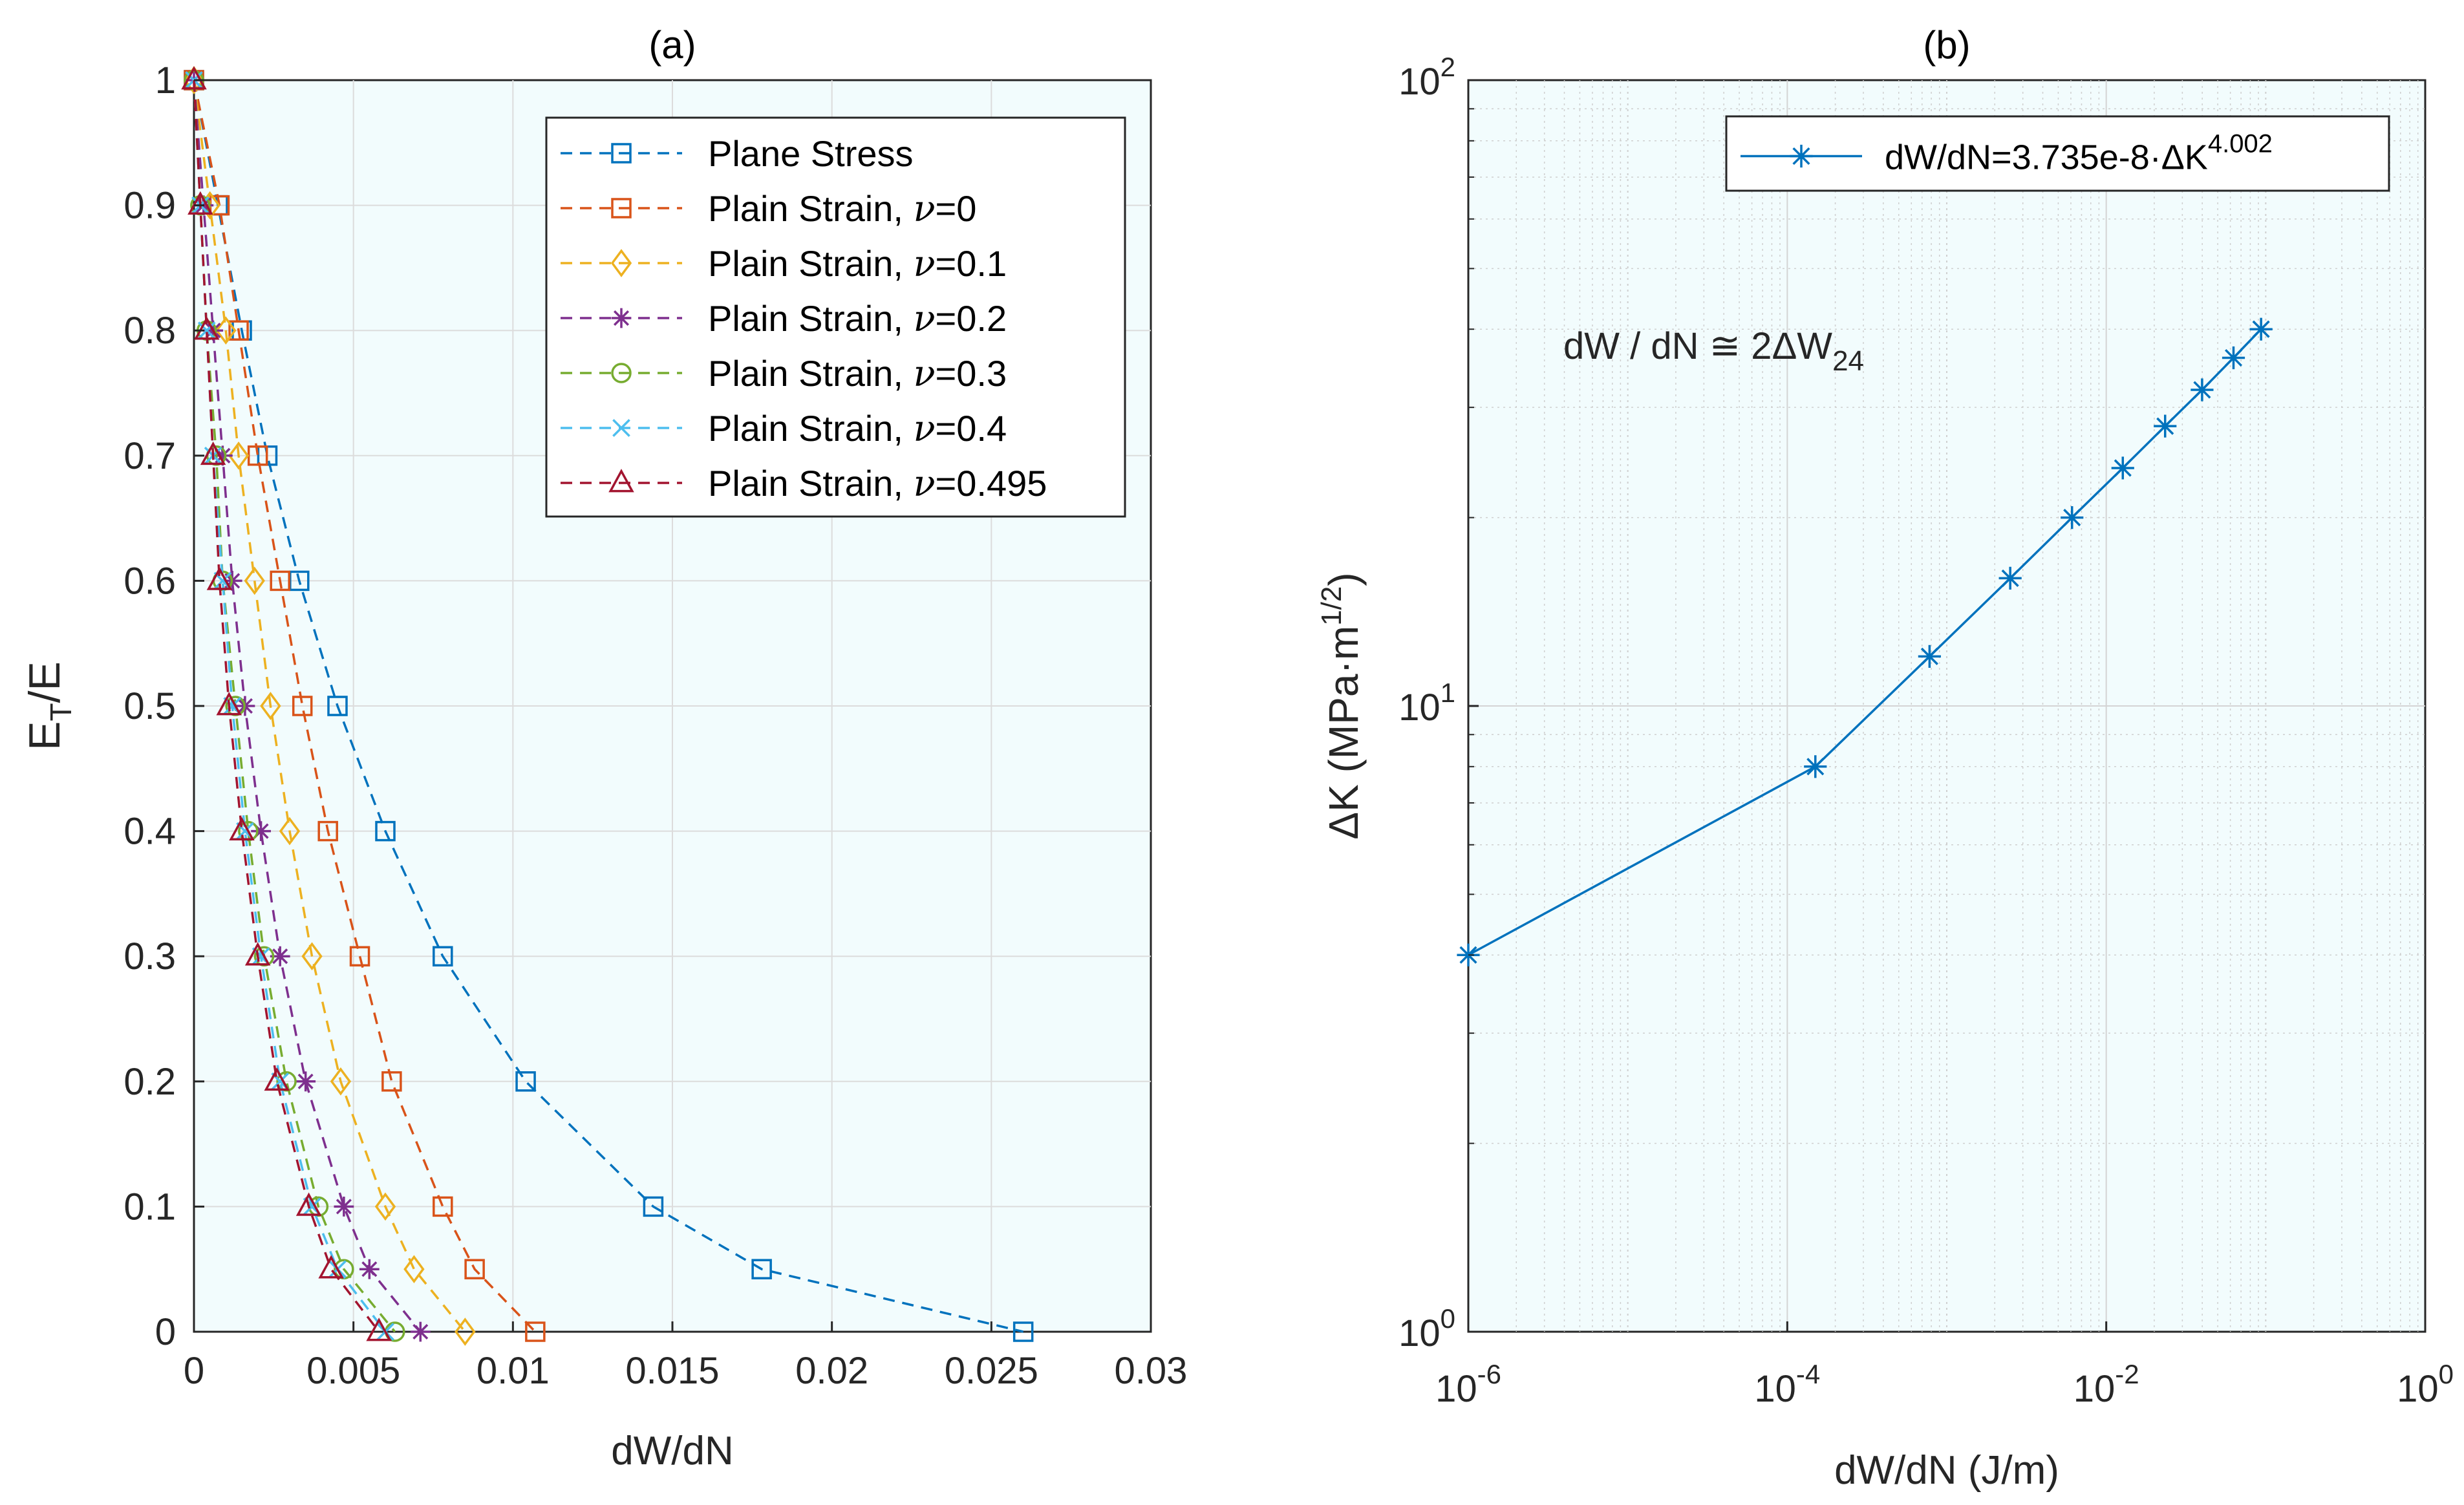 Image resolution: width=2464 pixels, height=1505 pixels. I want to click on legend-label: Plain Strain, ν=0.495, so click(877, 484).